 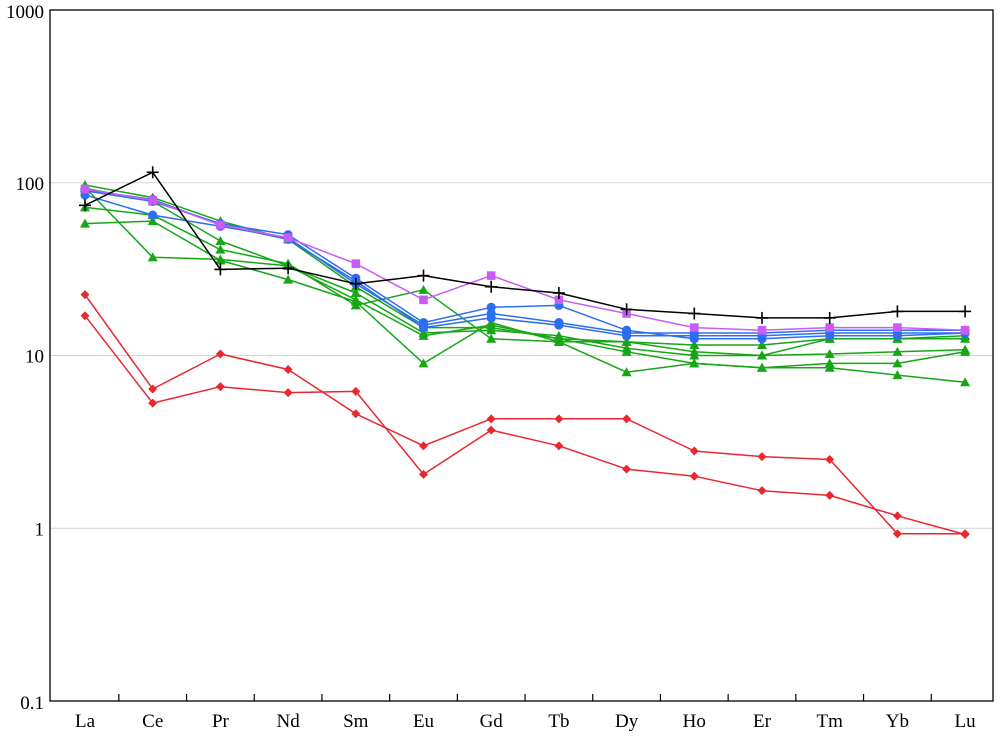 What do you see at coordinates (492, 721) in the screenshot?
I see `x-tick-label: Gd` at bounding box center [492, 721].